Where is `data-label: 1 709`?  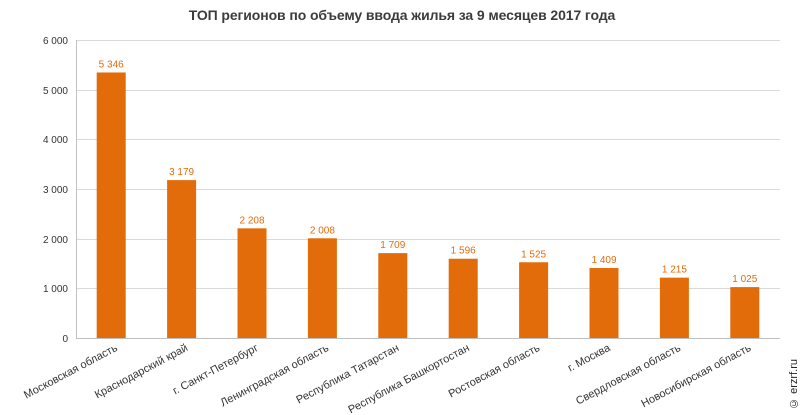
data-label: 1 709 is located at coordinates (392, 245).